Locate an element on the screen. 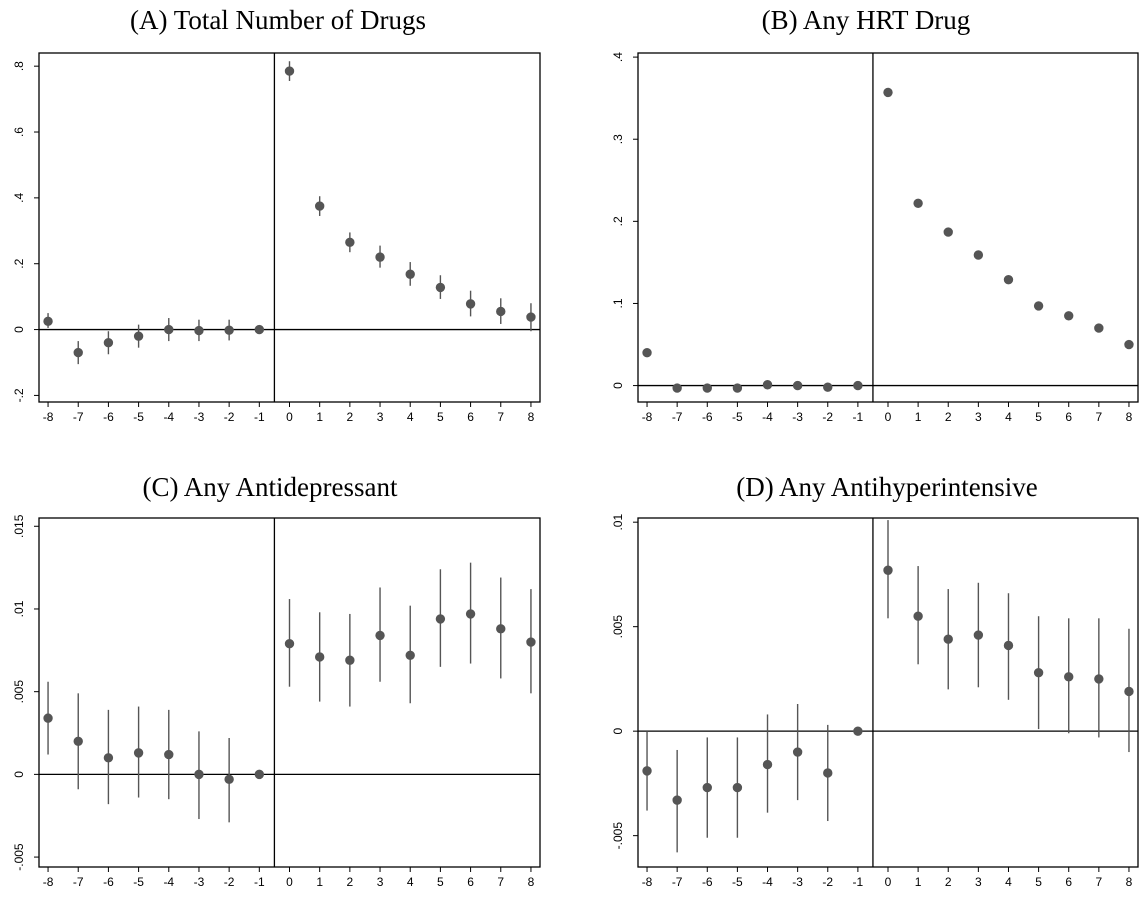  panel-a-xtick-label: -8 is located at coordinates (48, 417).